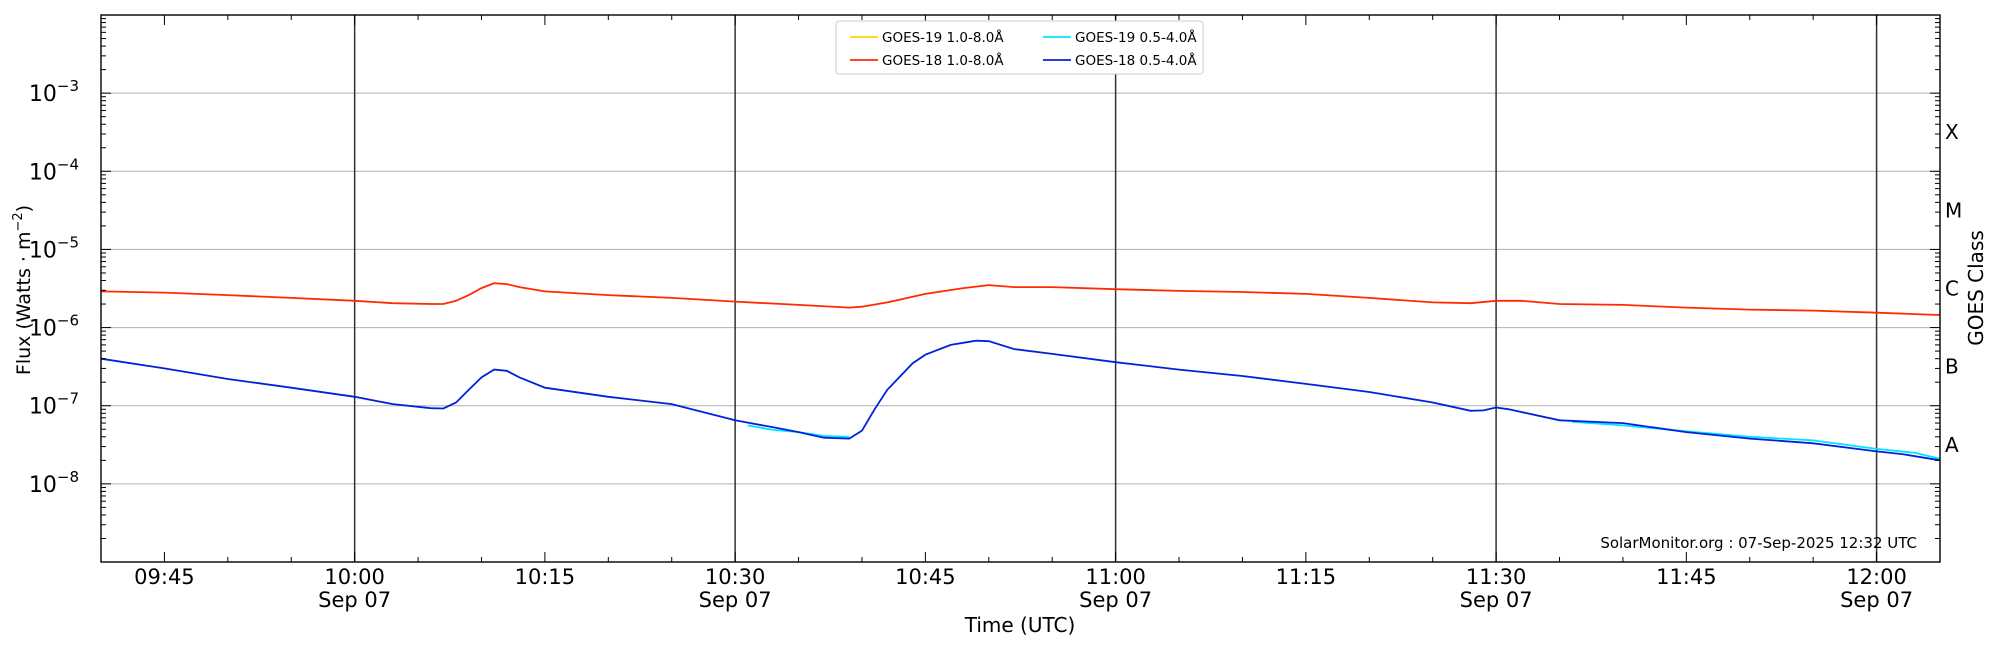 The image size is (2000, 650). I want to click on y-tick-label-5: 10⁻³, so click(54, 92).